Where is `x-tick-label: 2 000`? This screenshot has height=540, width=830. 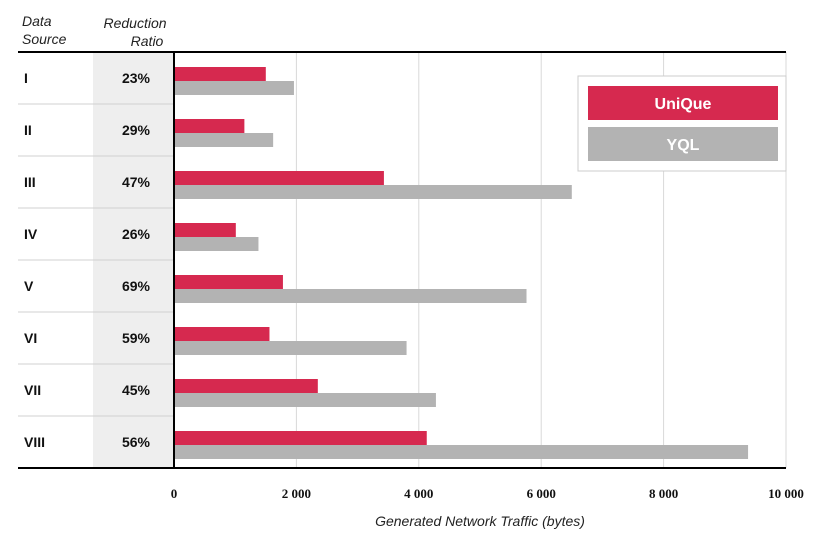 x-tick-label: 2 000 is located at coordinates (296, 493).